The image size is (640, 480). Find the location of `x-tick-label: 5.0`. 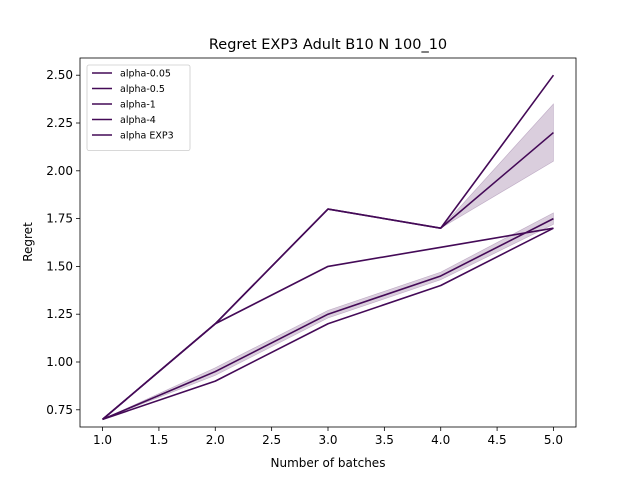

x-tick-label: 5.0 is located at coordinates (553, 440).